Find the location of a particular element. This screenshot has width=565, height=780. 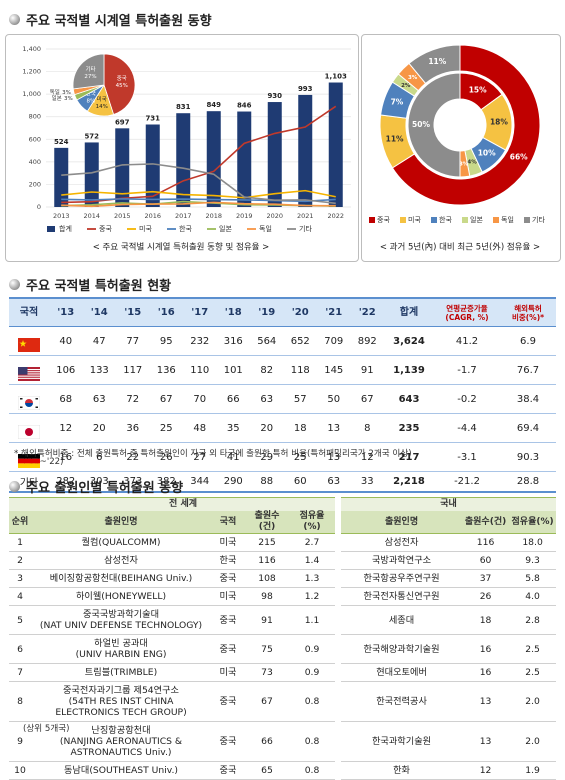

cell: 2,218 is located at coordinates (409, 482).